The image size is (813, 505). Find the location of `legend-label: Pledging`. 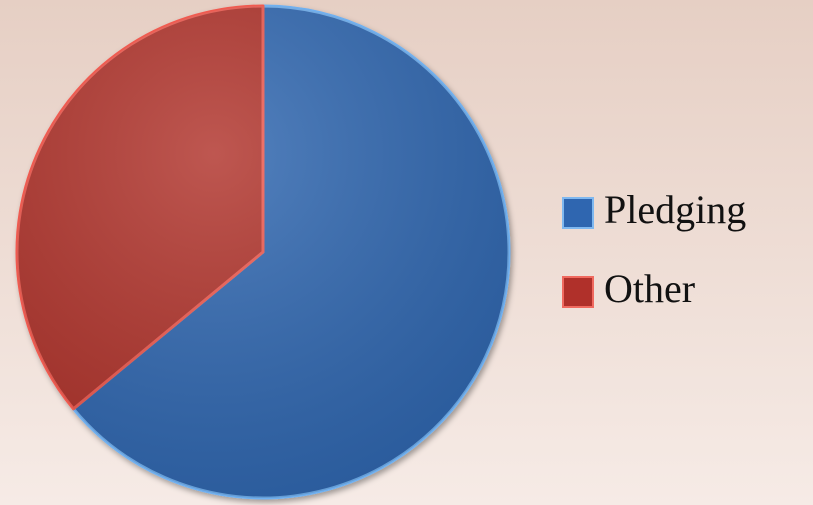

legend-label: Pledging is located at coordinates (675, 209).